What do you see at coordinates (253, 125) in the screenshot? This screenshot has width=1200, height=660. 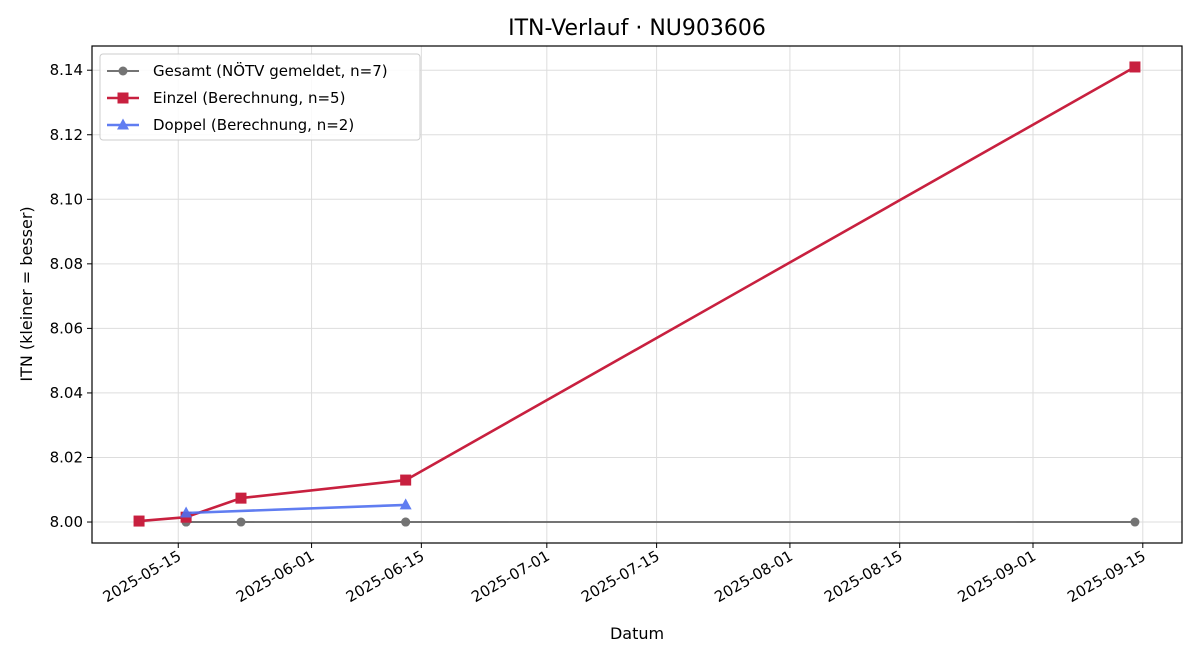 I see `legend-label: Doppel (Berechnung, n=2)` at bounding box center [253, 125].